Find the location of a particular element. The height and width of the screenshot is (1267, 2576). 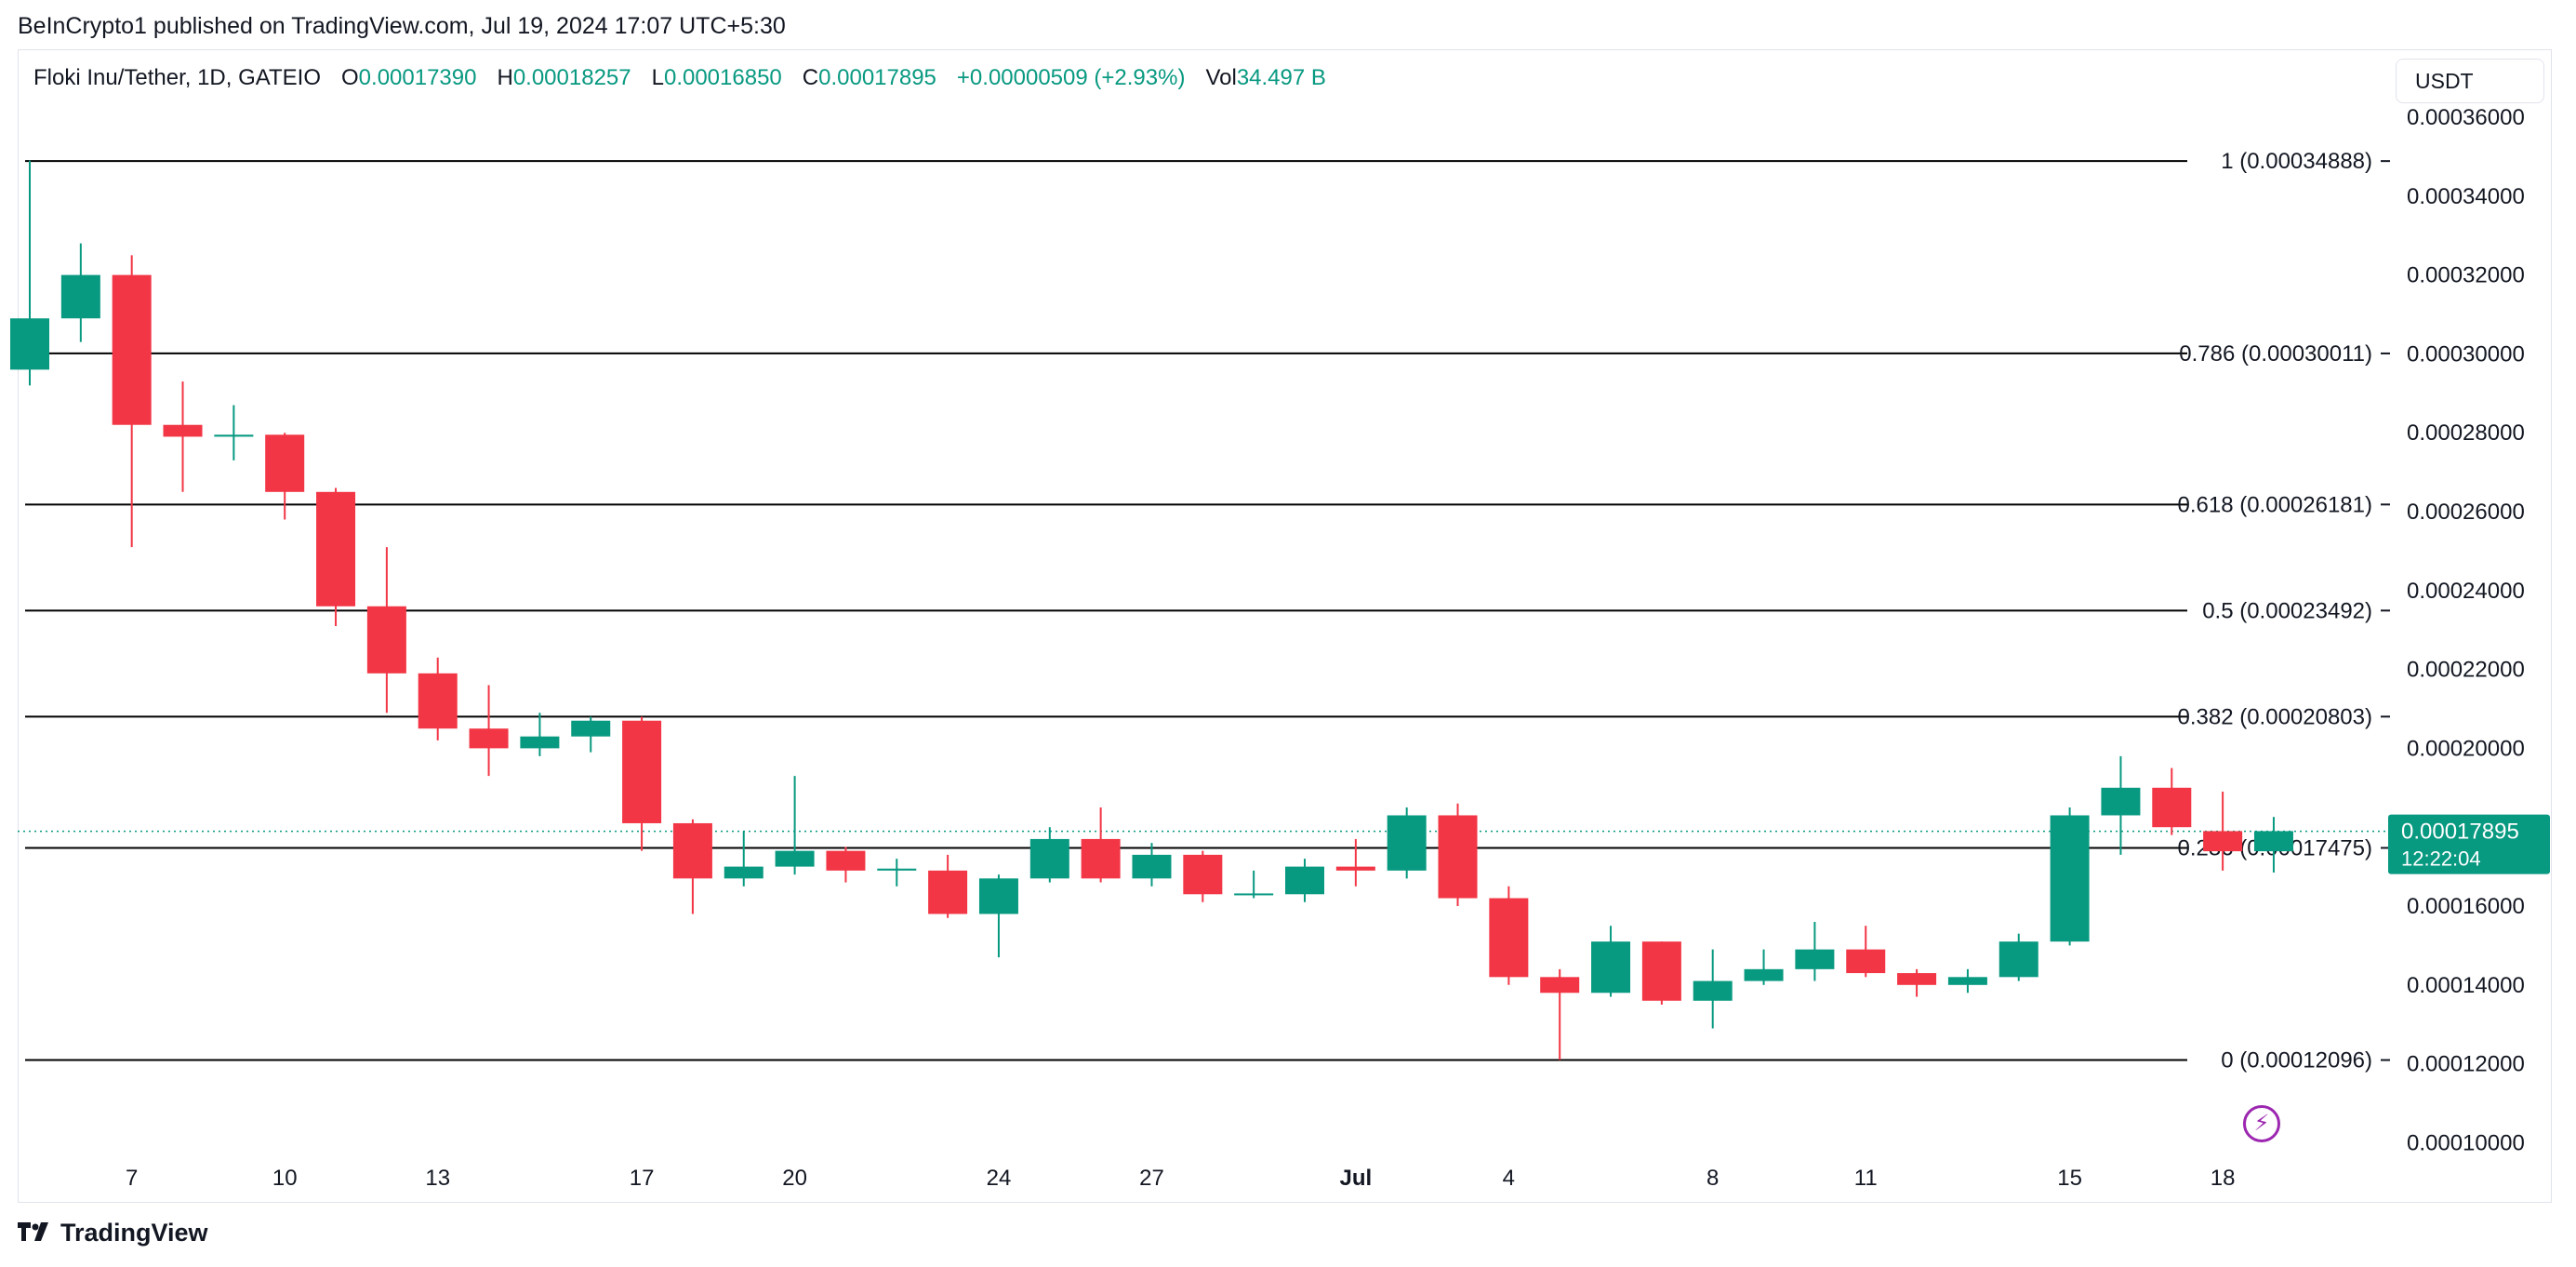

high-label: H is located at coordinates (505, 77).